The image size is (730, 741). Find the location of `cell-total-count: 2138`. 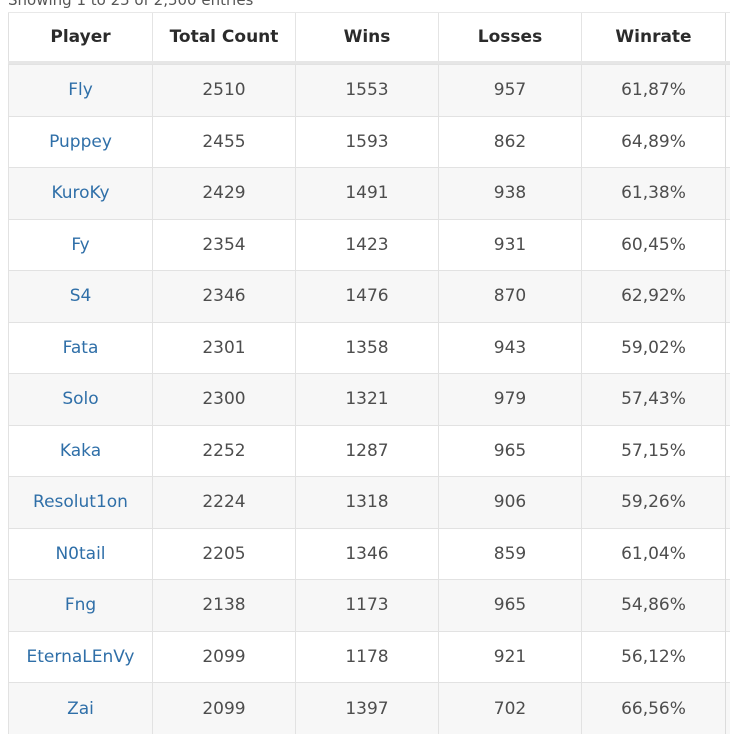

cell-total-count: 2138 is located at coordinates (224, 605).